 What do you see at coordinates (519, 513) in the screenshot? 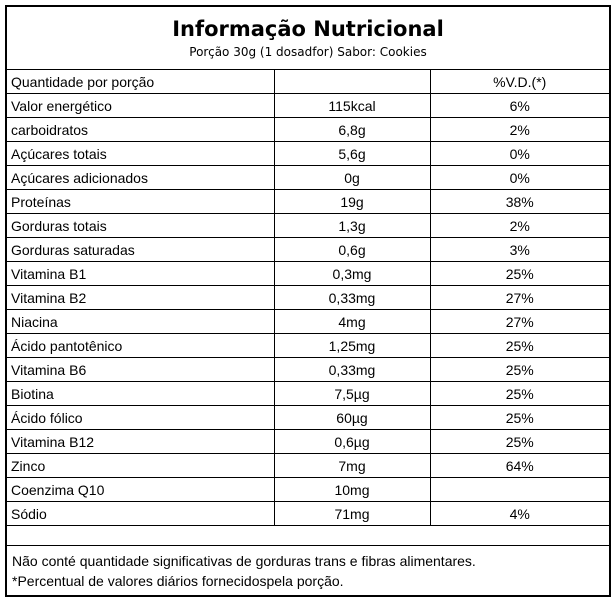
I see `nutrient-daily-value: 4%` at bounding box center [519, 513].